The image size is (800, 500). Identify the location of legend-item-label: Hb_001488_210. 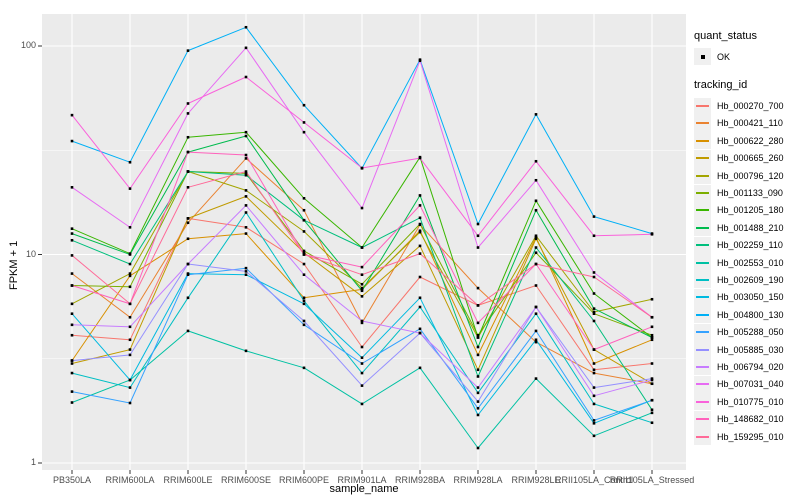
(750, 227).